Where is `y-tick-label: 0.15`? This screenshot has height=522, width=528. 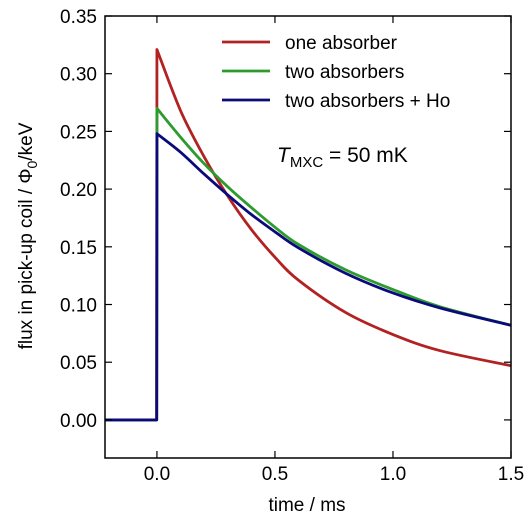
y-tick-label: 0.15 is located at coordinates (78, 248).